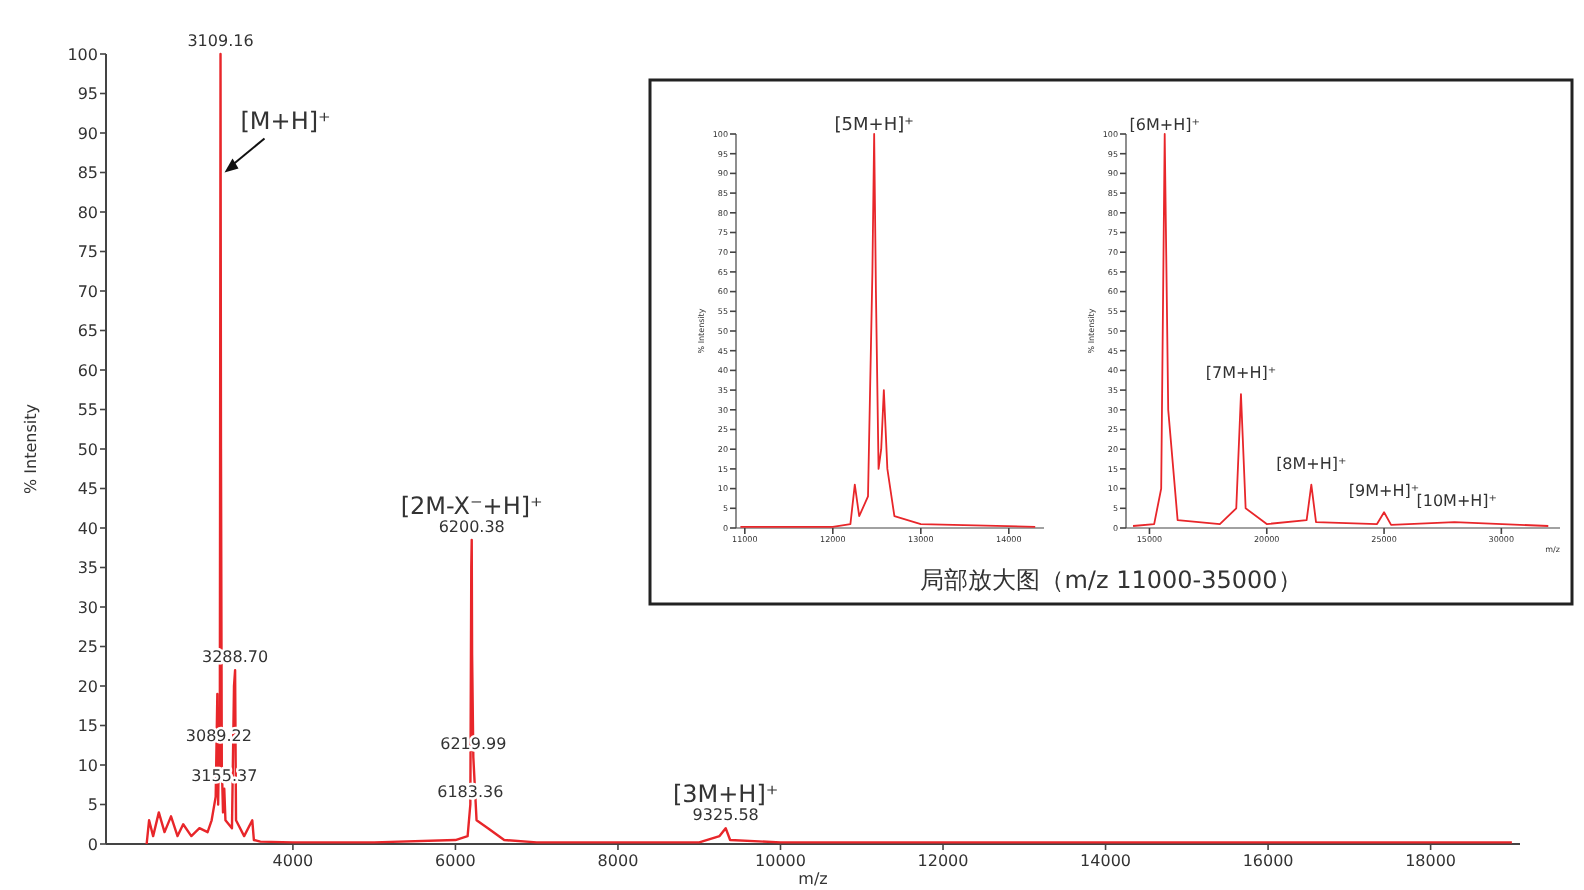  What do you see at coordinates (87, 212) in the screenshot?
I see `y-tick-label: 80` at bounding box center [87, 212].